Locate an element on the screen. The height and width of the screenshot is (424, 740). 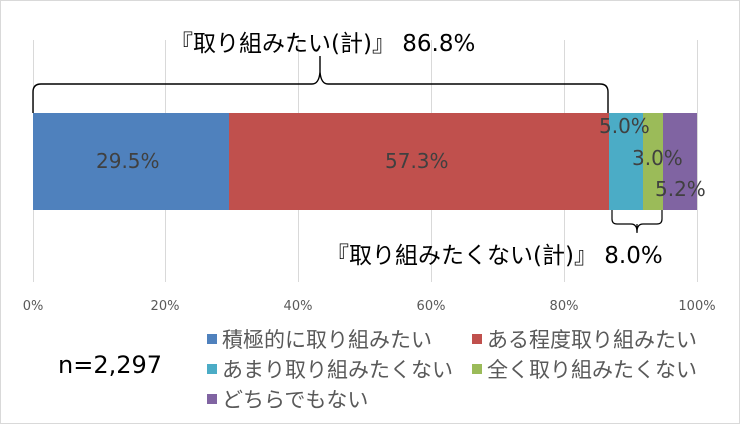
data-label-rather-not: 5.0% is located at coordinates (624, 126).